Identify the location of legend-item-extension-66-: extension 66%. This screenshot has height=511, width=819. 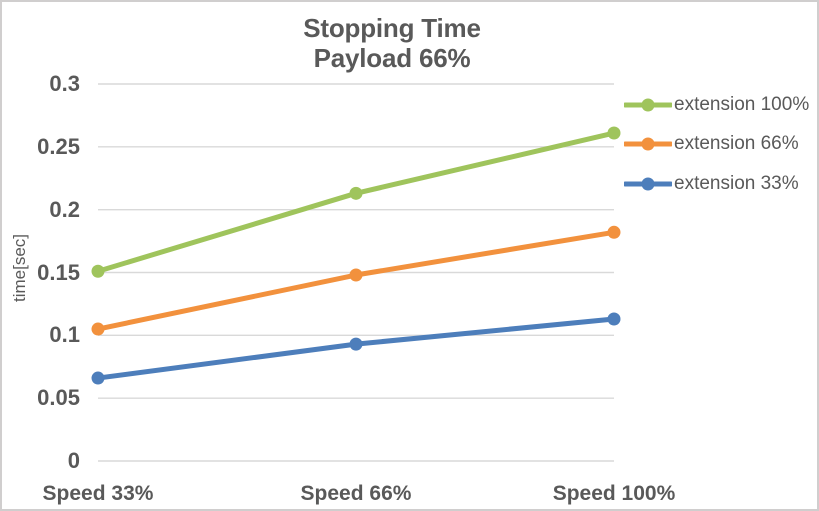
(711, 144).